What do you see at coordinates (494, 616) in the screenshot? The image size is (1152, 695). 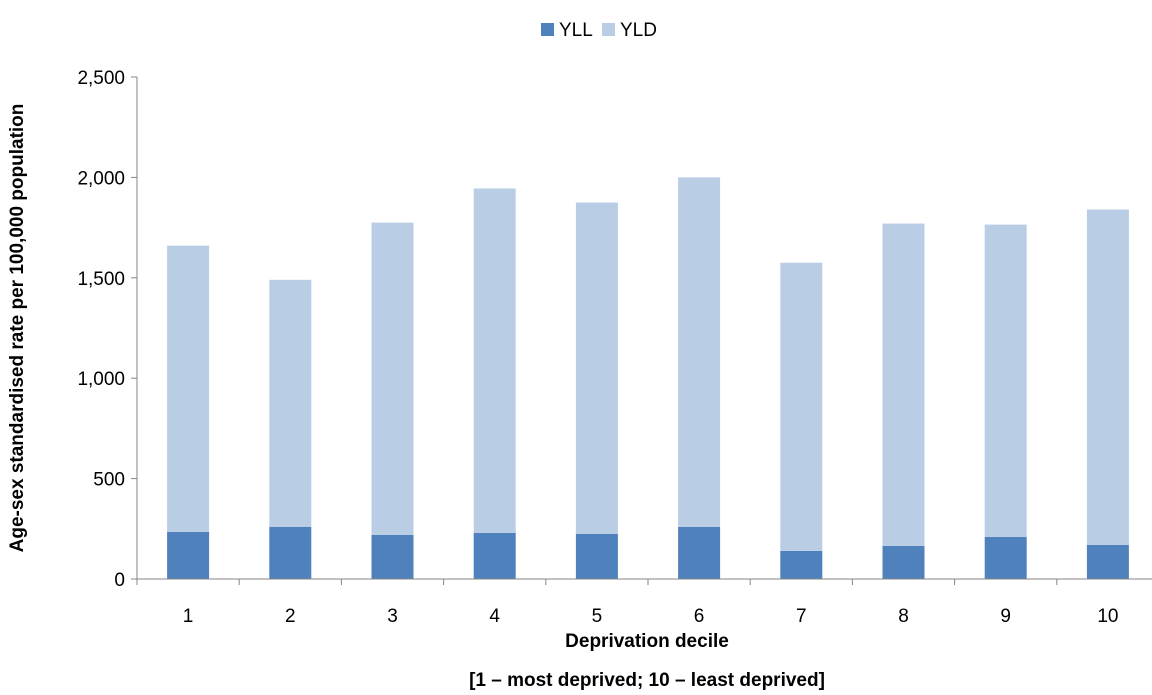 I see `x-tick-label: 4` at bounding box center [494, 616].